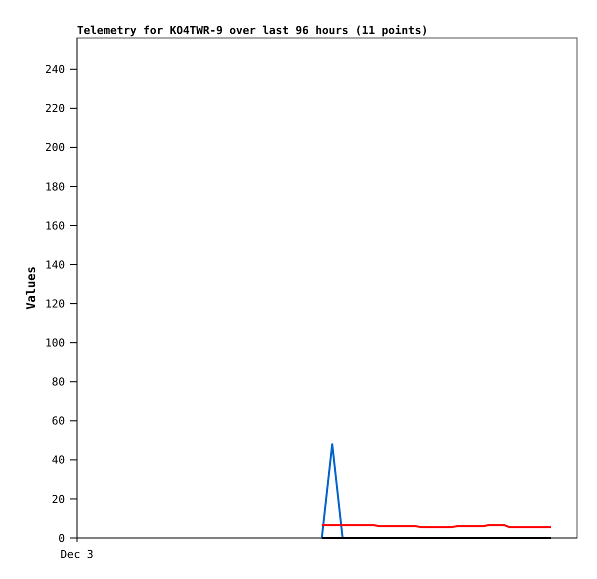  Describe the element at coordinates (55, 147) in the screenshot. I see `y-tick-label: 200` at that location.